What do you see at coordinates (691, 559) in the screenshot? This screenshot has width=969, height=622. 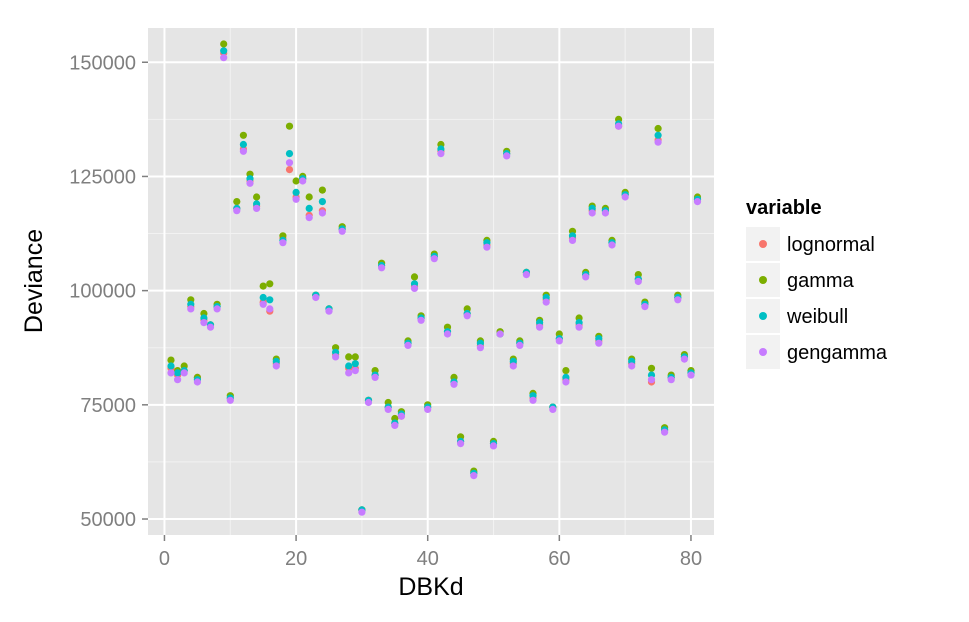 I see `x-tick-label: 80` at bounding box center [691, 559].